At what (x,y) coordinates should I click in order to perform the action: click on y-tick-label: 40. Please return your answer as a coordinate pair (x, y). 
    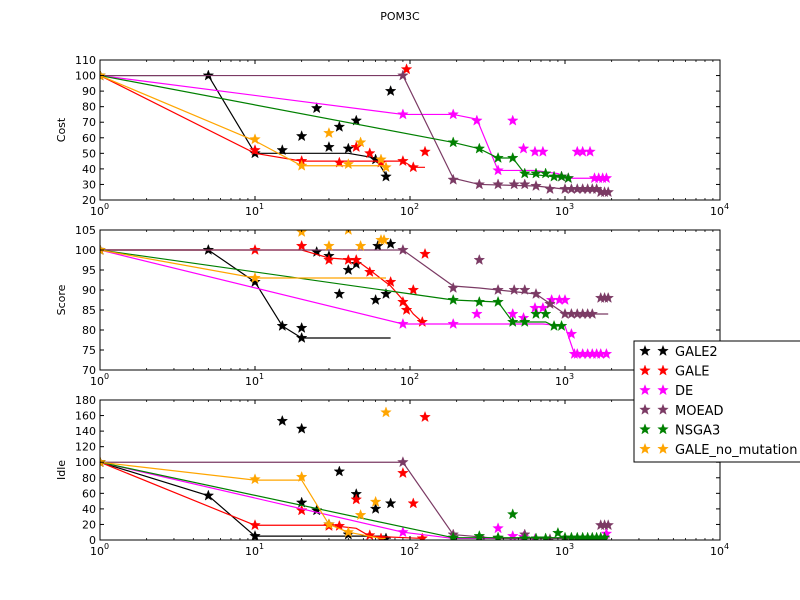
    Looking at the image, I should click on (89, 169).